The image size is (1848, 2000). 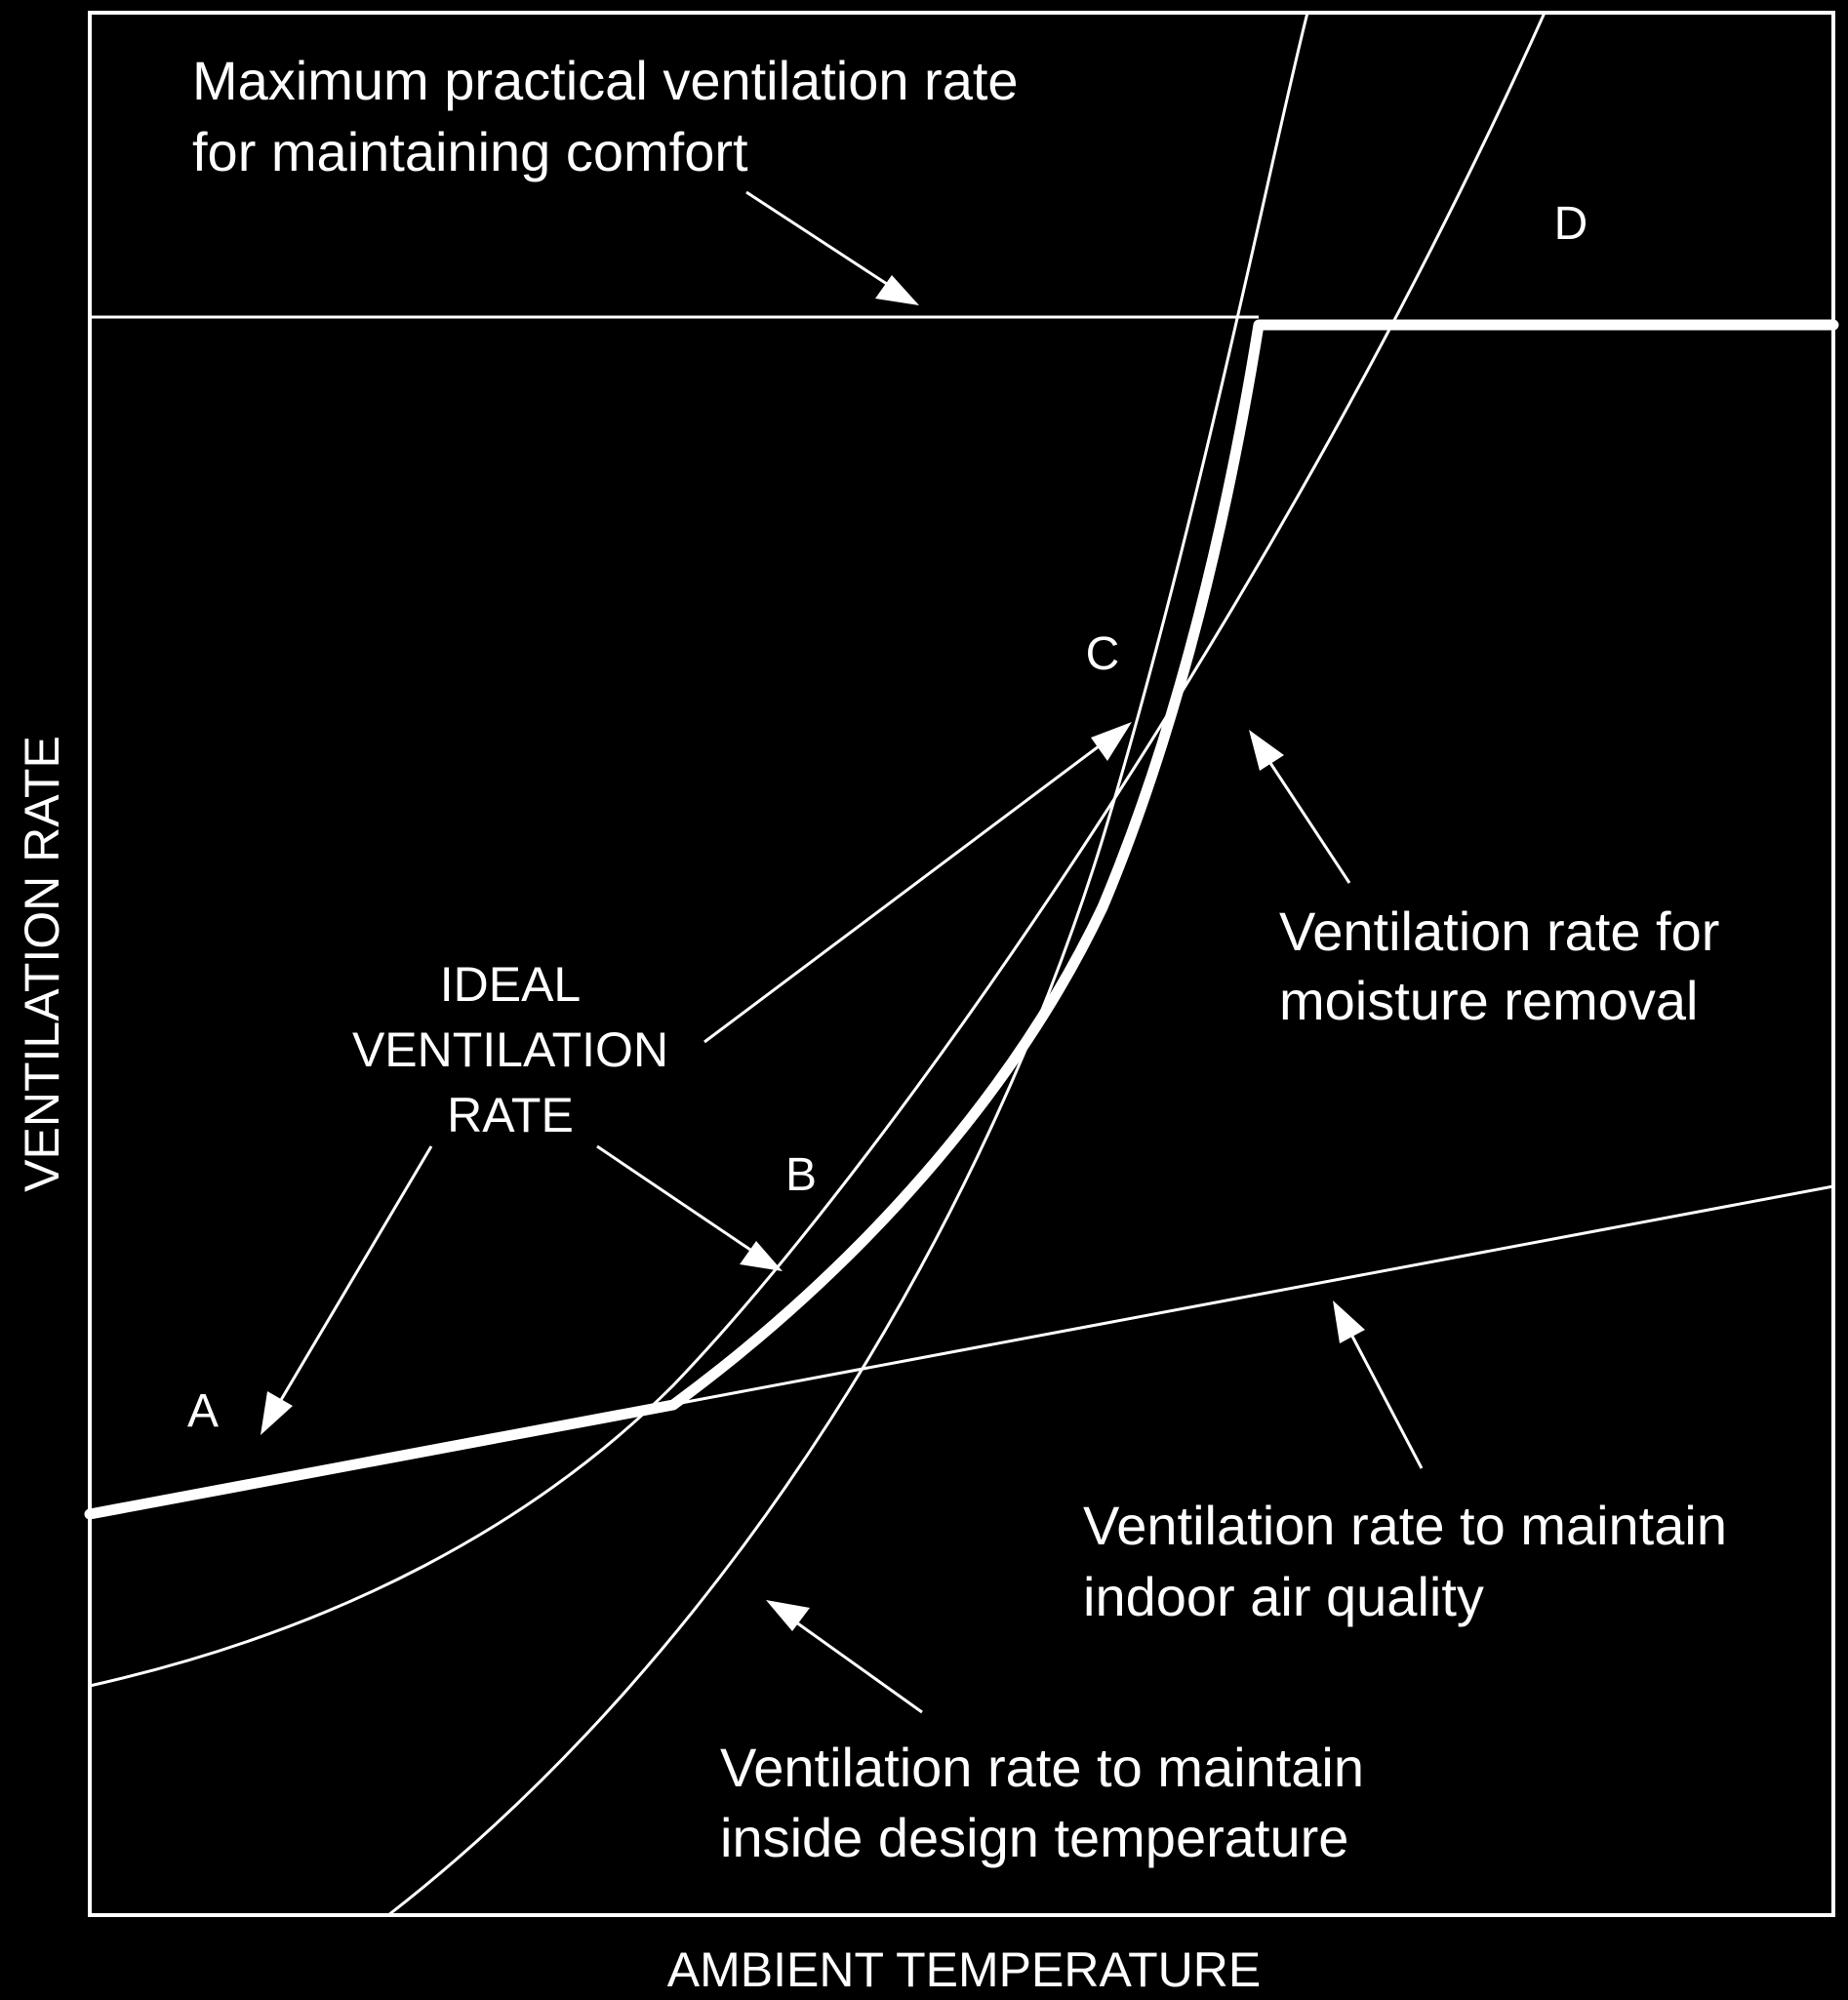 What do you see at coordinates (1042, 1767) in the screenshot?
I see `temperature-label-line1: Ventilation rate to maintain` at bounding box center [1042, 1767].